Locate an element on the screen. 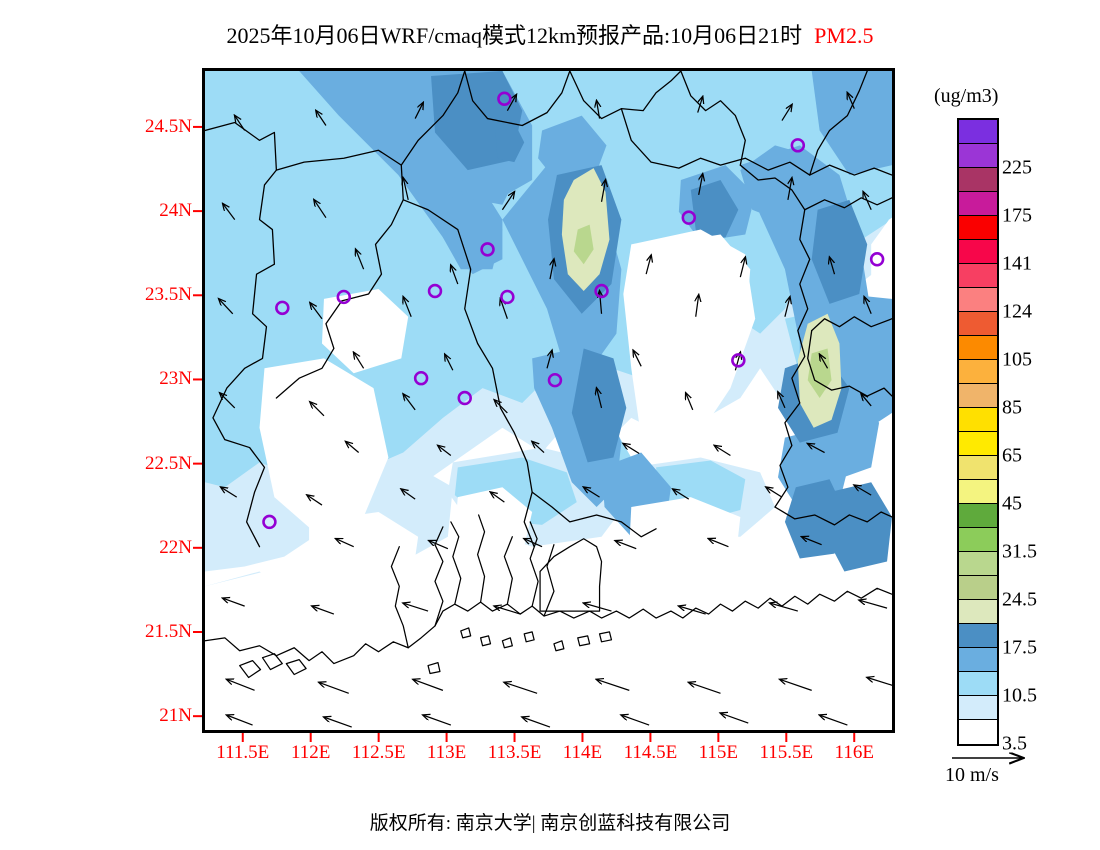 Image resolution: width=1100 pixels, height=850 pixels. wind-arrow-icon is located at coordinates (1026, 756).